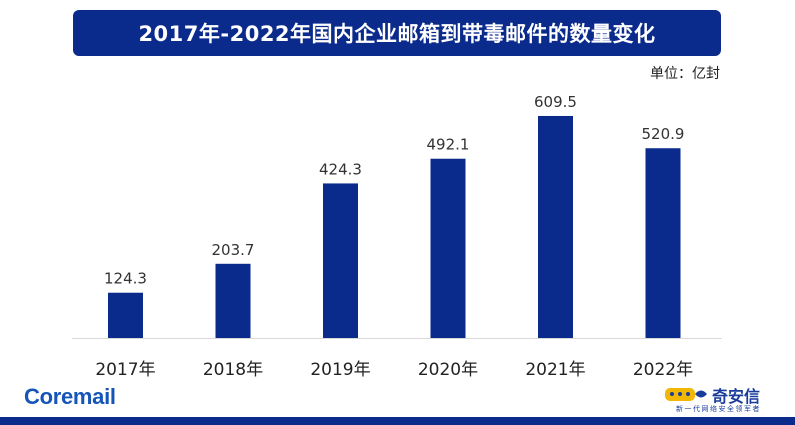  Describe the element at coordinates (555, 370) in the screenshot. I see `category-label-4: 2021年` at that location.